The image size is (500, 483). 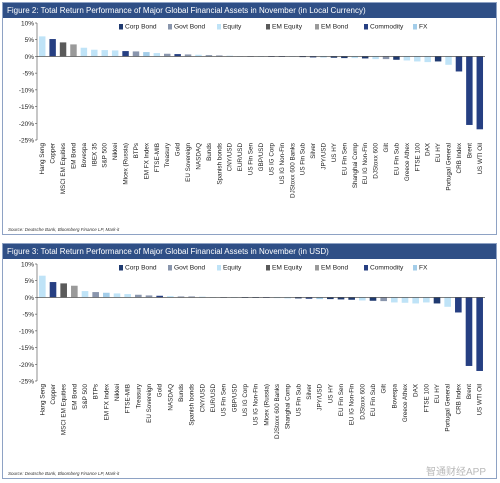 What do you see at coordinates (28, 315) in the screenshot?
I see `y-tick-label: -5%` at bounding box center [28, 315].